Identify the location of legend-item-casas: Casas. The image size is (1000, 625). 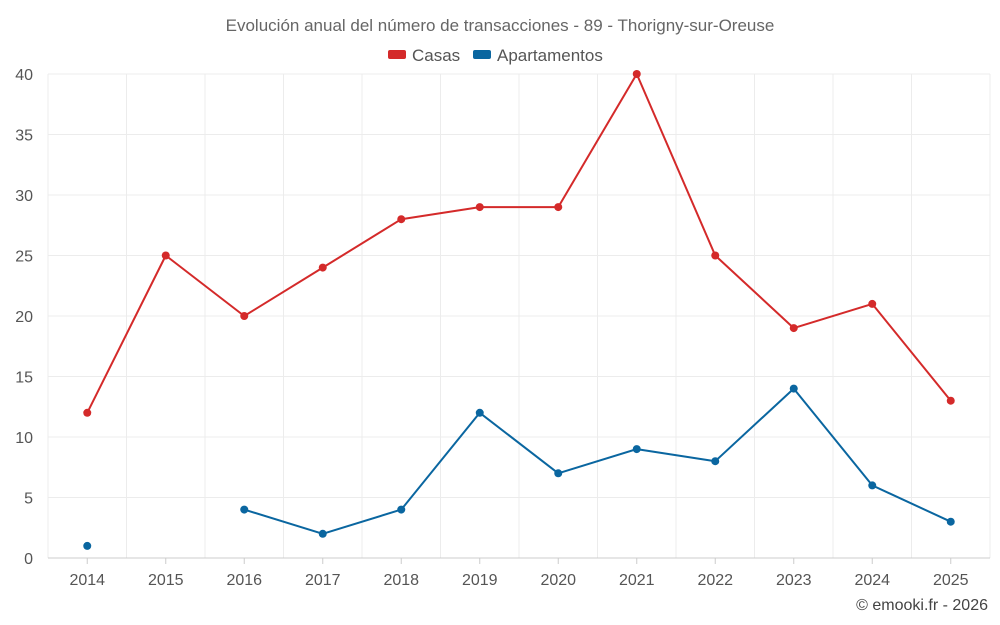
(424, 55).